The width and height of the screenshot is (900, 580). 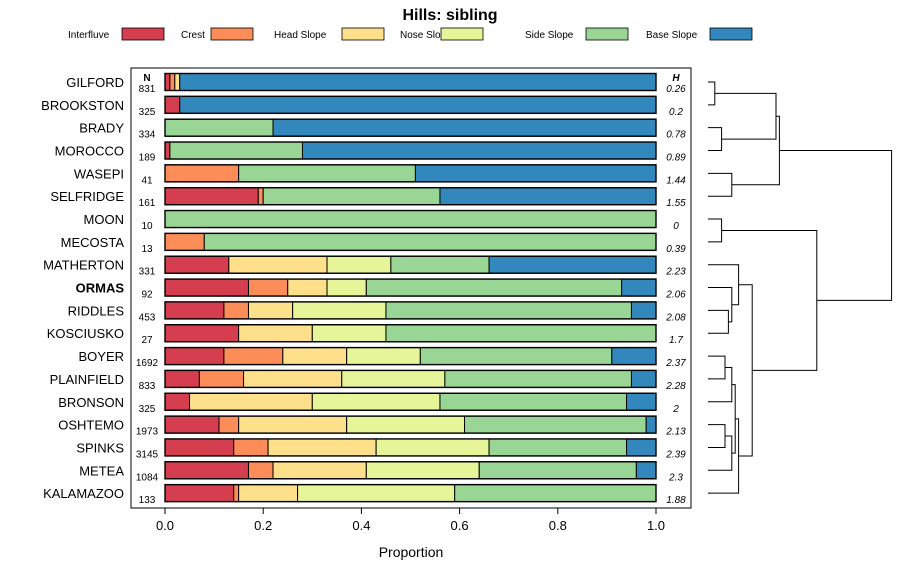 What do you see at coordinates (147, 340) in the screenshot?
I see `n-value: 27` at bounding box center [147, 340].